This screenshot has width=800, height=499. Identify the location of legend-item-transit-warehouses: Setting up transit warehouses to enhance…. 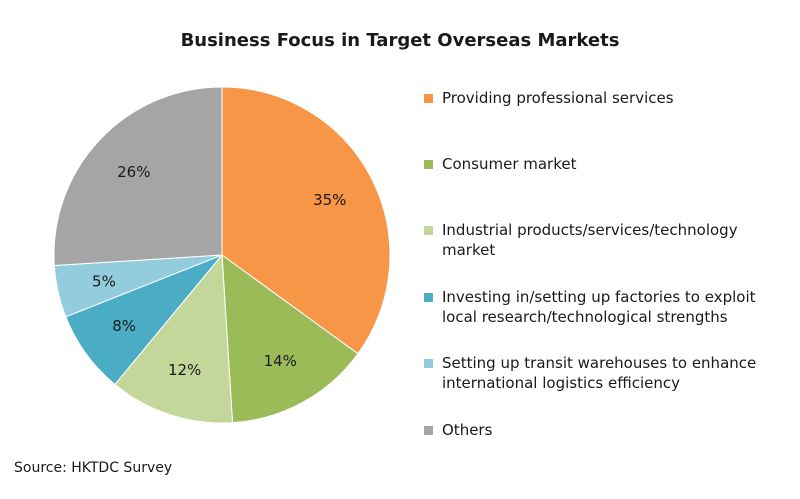
(609, 373).